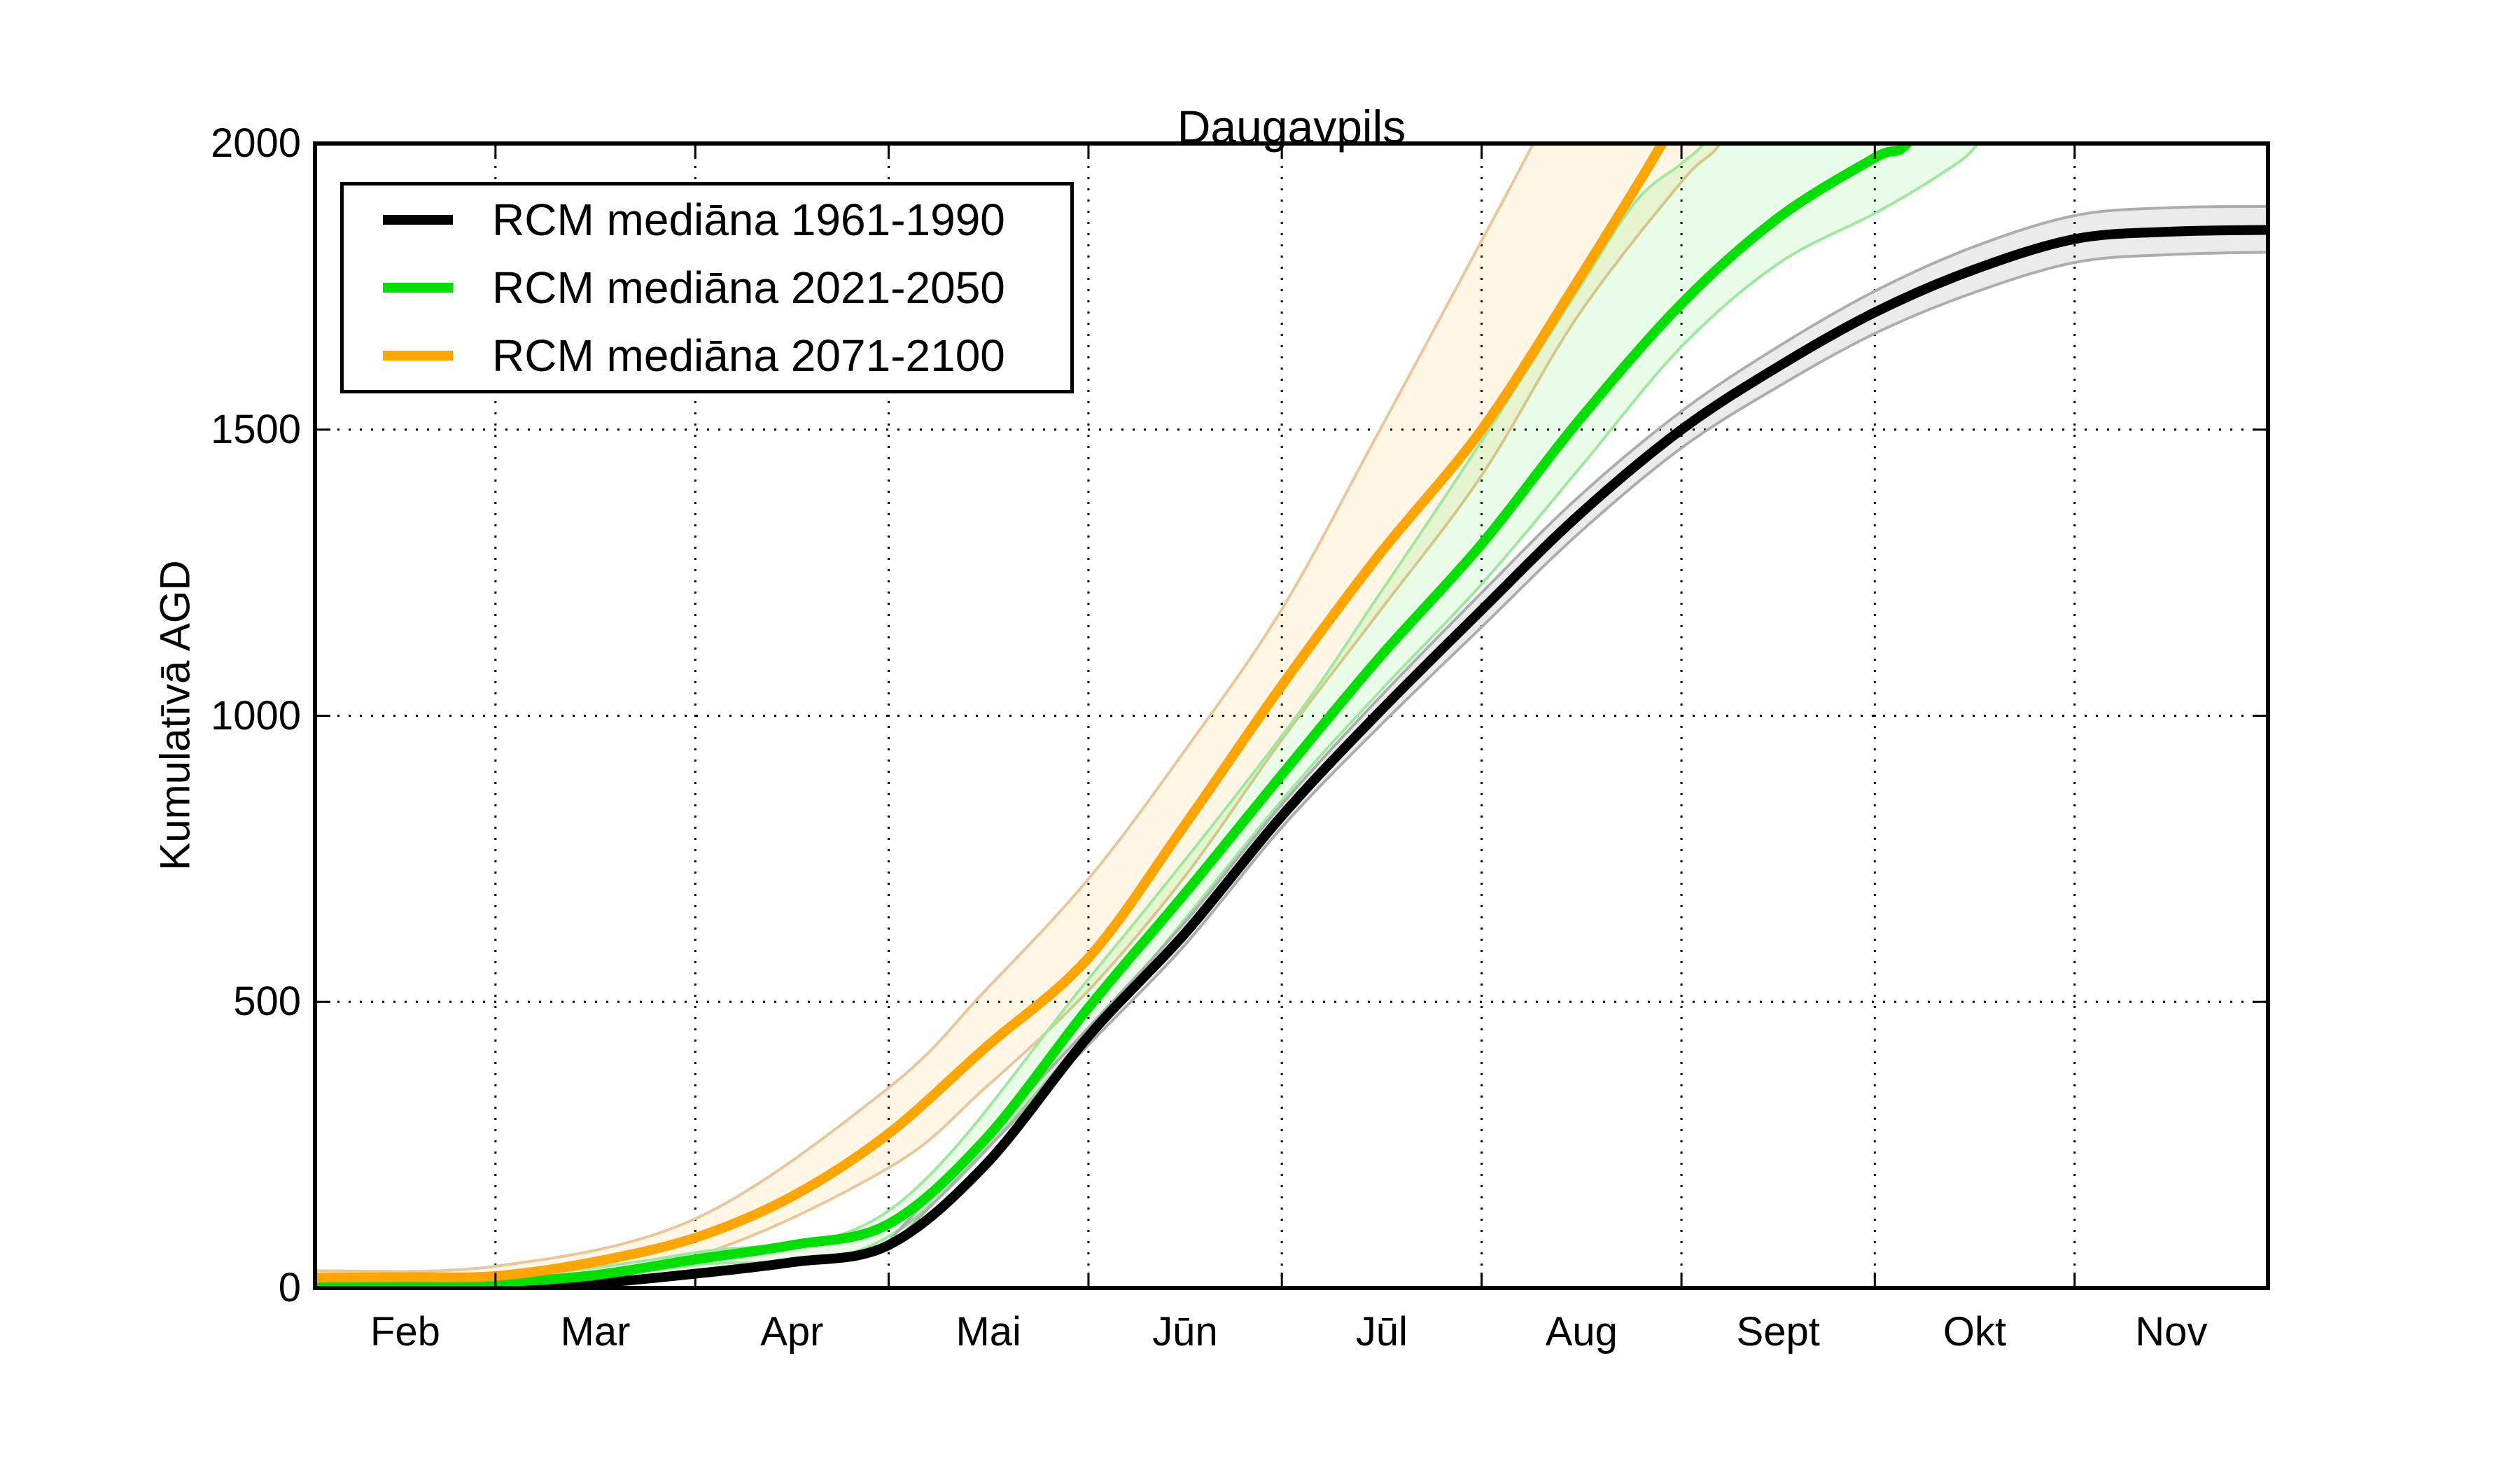 Image resolution: width=2520 pixels, height=1470 pixels. Describe the element at coordinates (595, 1331) in the screenshot. I see `x-tick-label: Mar` at that location.